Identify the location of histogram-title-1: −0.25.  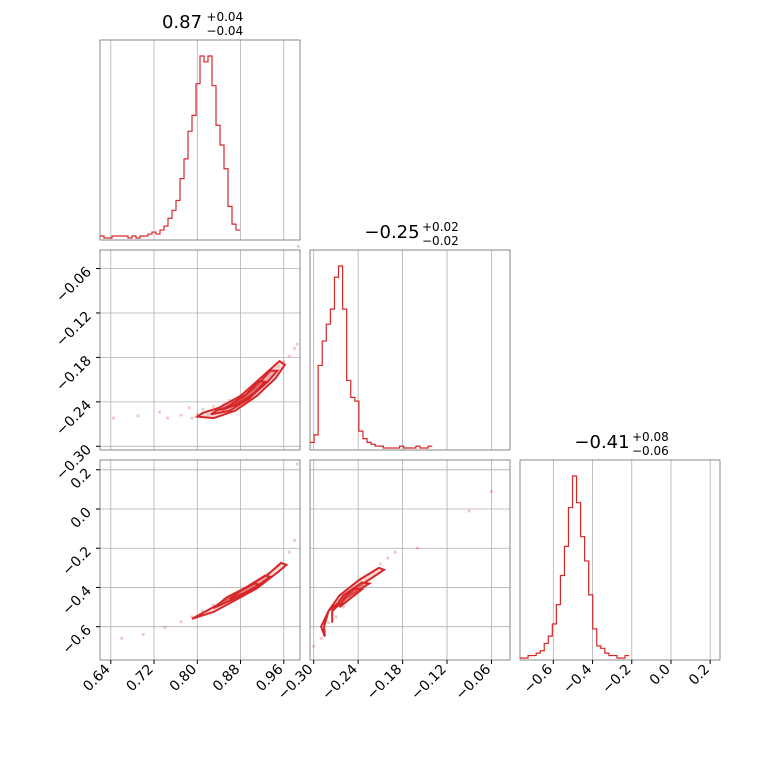
(391, 232).